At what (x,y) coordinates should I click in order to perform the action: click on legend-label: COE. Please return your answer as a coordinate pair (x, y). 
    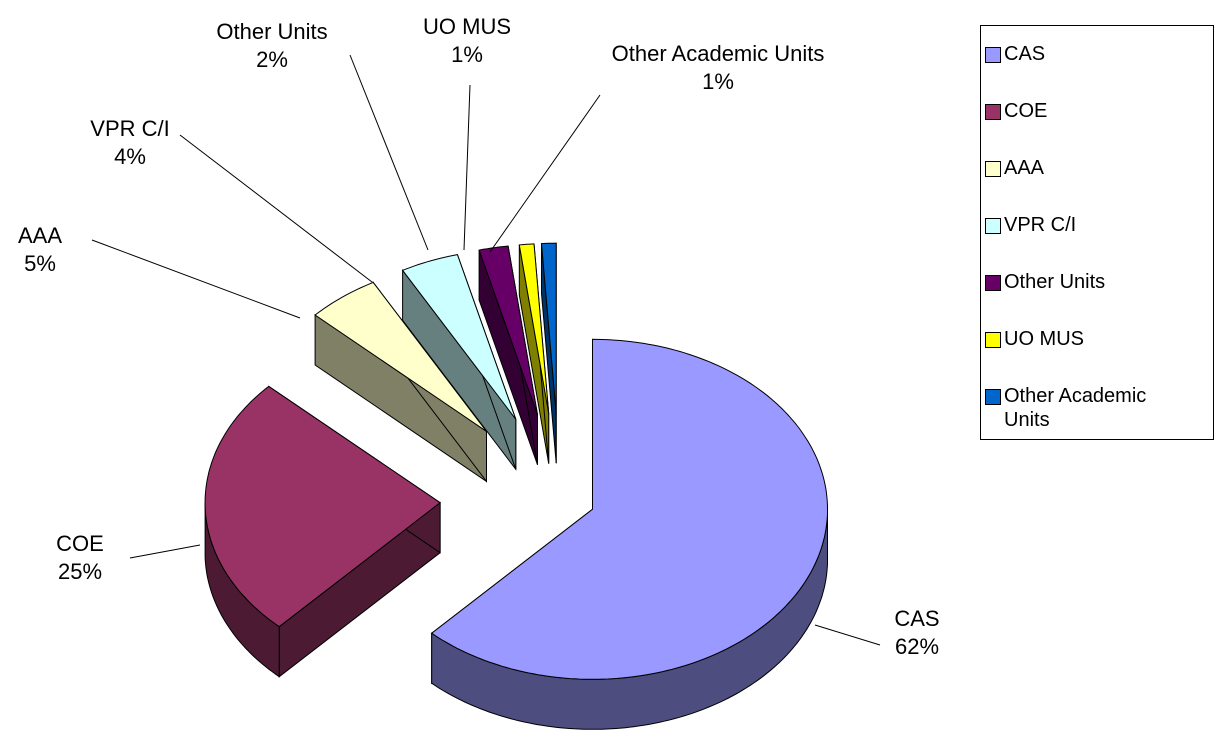
    Looking at the image, I should click on (1026, 111).